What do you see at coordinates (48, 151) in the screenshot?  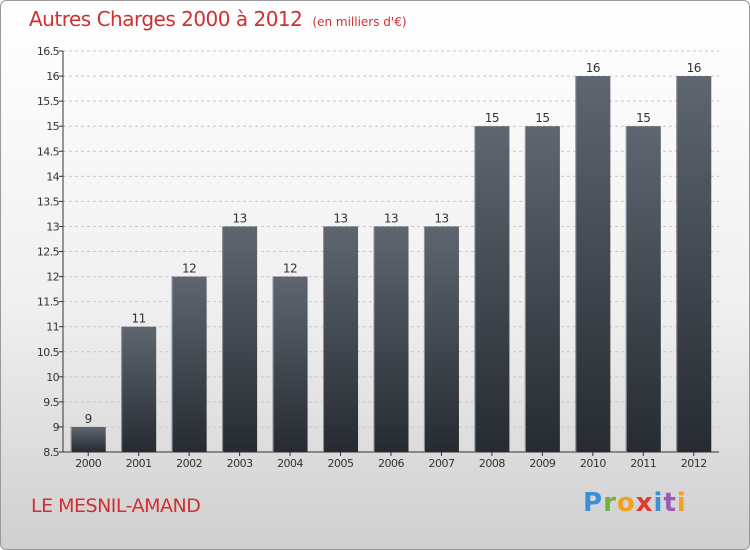 I see `y-tick-label: 14.5` at bounding box center [48, 151].